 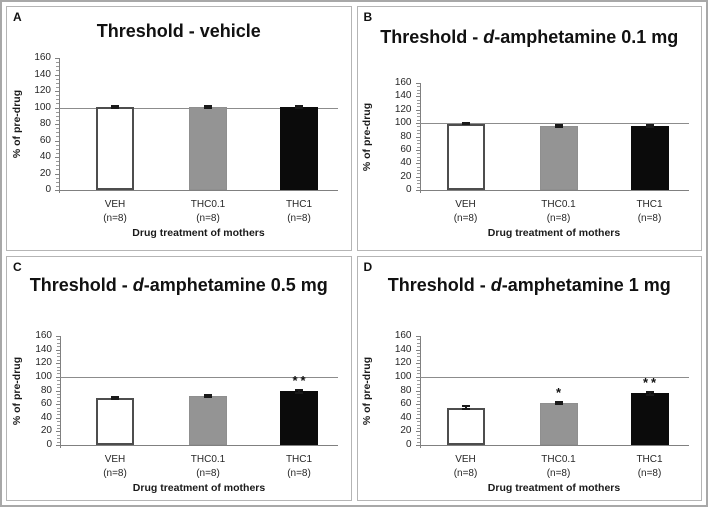 I want to click on y-tick-label: 60, so click(x=406, y=149).